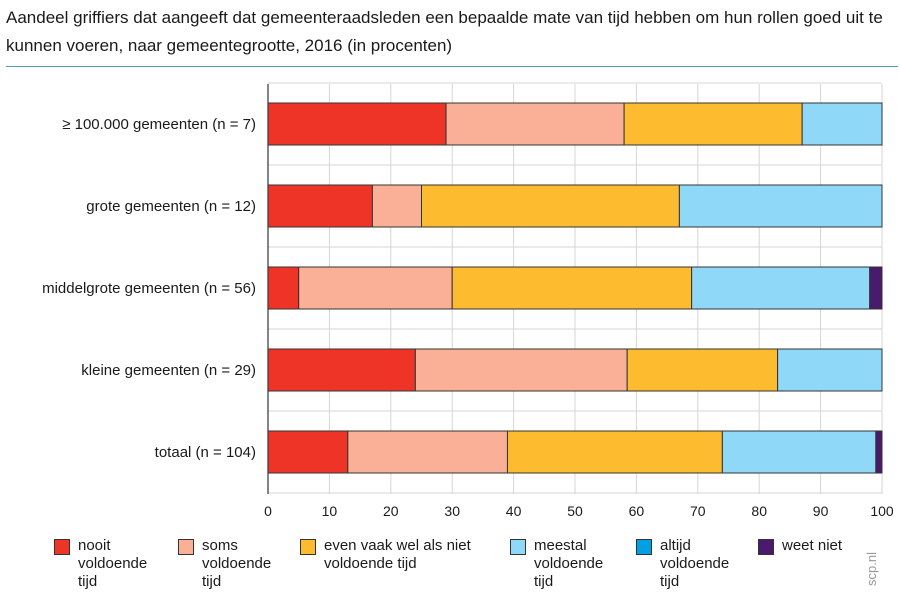  I want to click on legend-label-line: soms, so click(220, 545).